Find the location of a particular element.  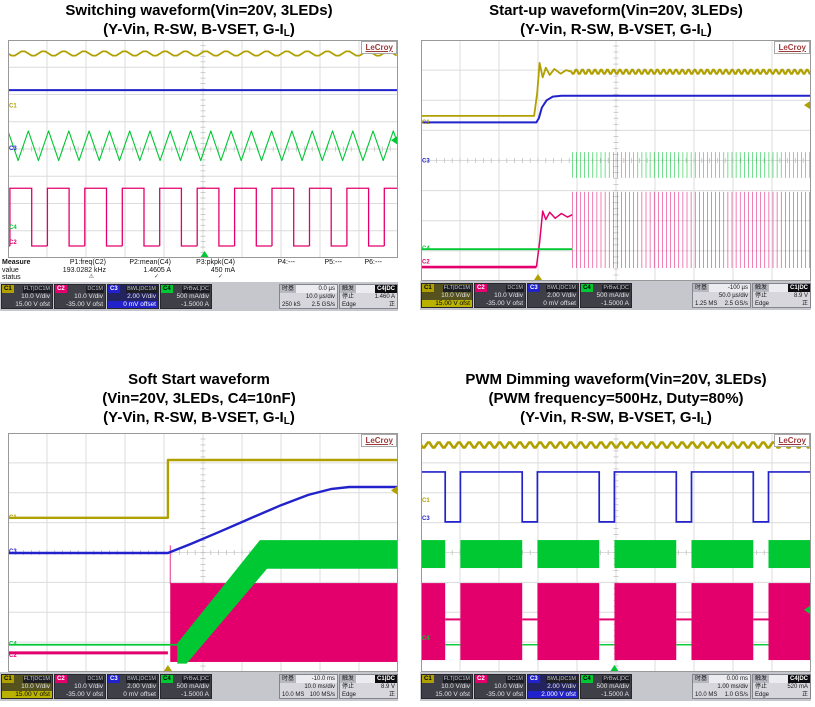

timebase-rate: 1.0 GS/s is located at coordinates (736, 695).